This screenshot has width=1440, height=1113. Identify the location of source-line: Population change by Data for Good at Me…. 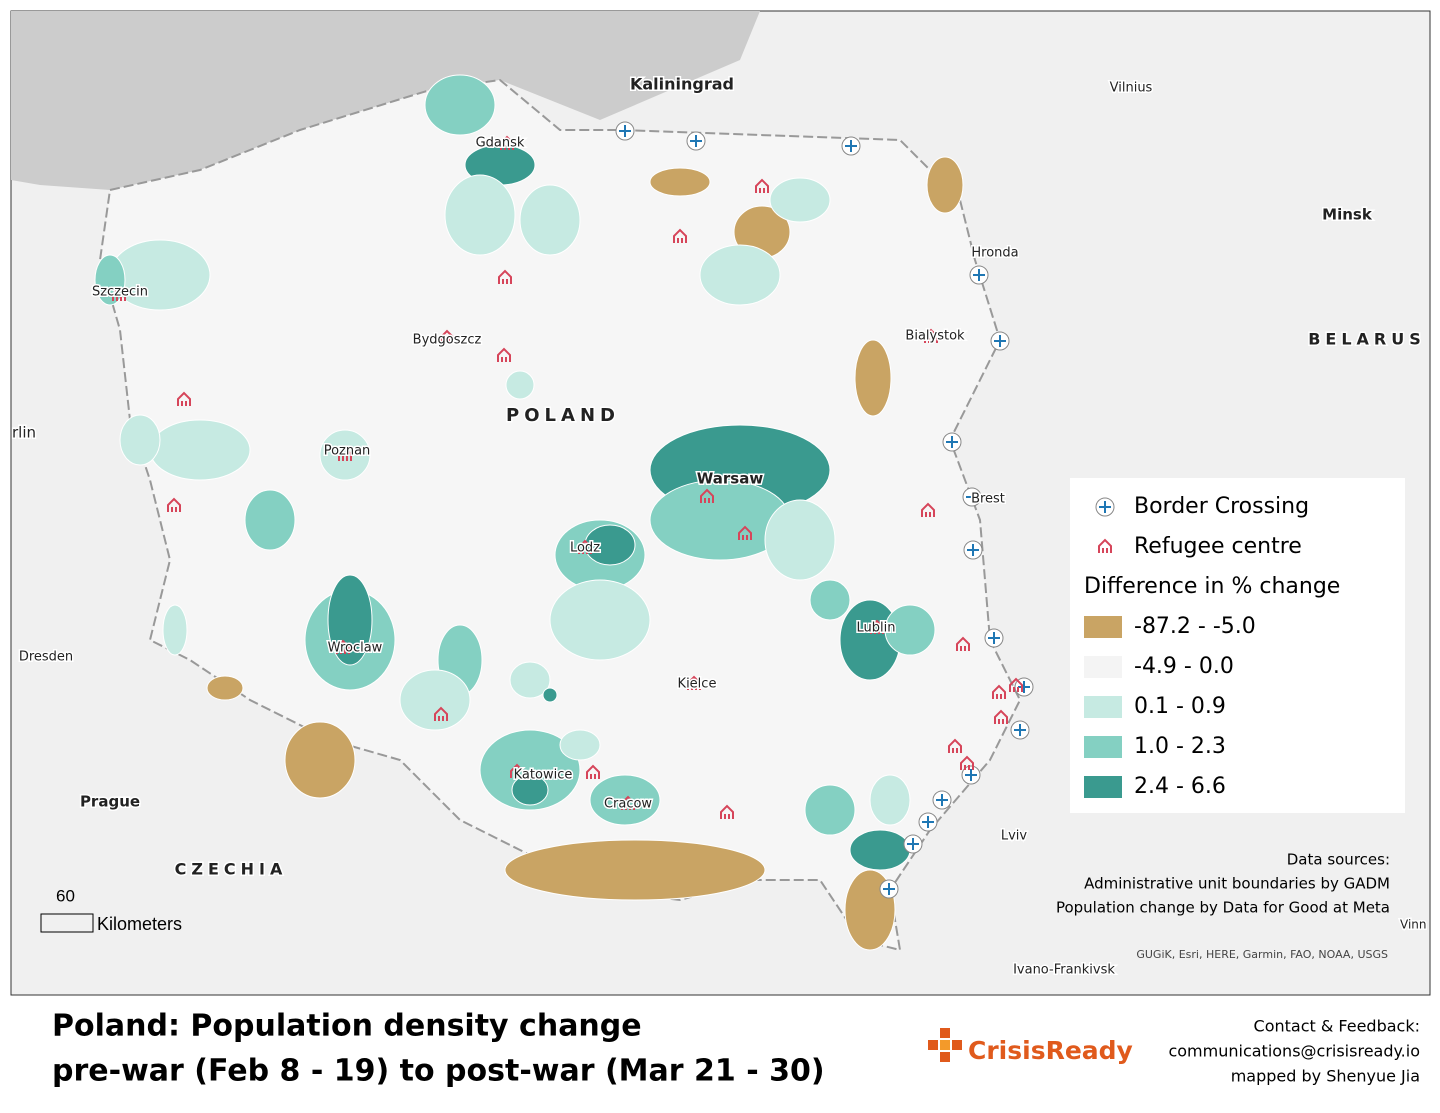
(1223, 908).